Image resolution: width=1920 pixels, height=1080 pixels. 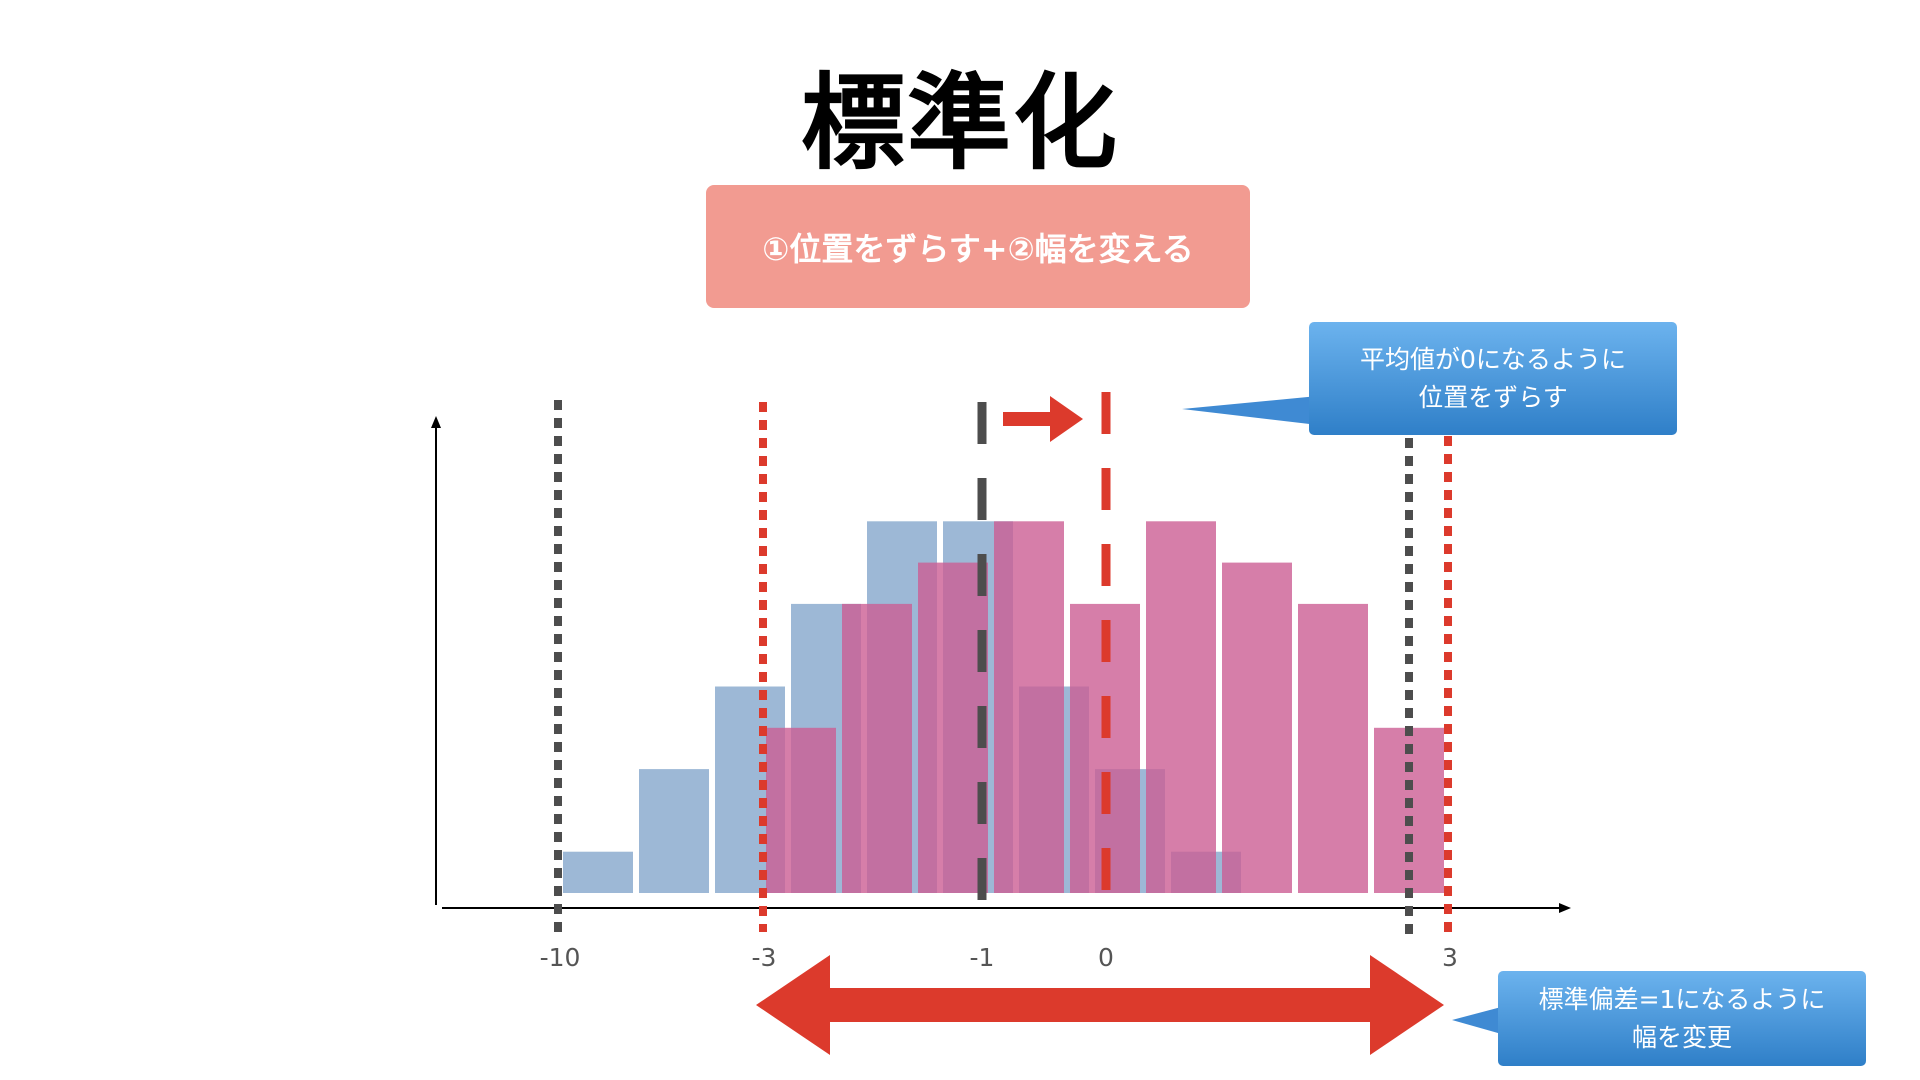 What do you see at coordinates (1450, 957) in the screenshot?
I see `tick-label-3: 3` at bounding box center [1450, 957].